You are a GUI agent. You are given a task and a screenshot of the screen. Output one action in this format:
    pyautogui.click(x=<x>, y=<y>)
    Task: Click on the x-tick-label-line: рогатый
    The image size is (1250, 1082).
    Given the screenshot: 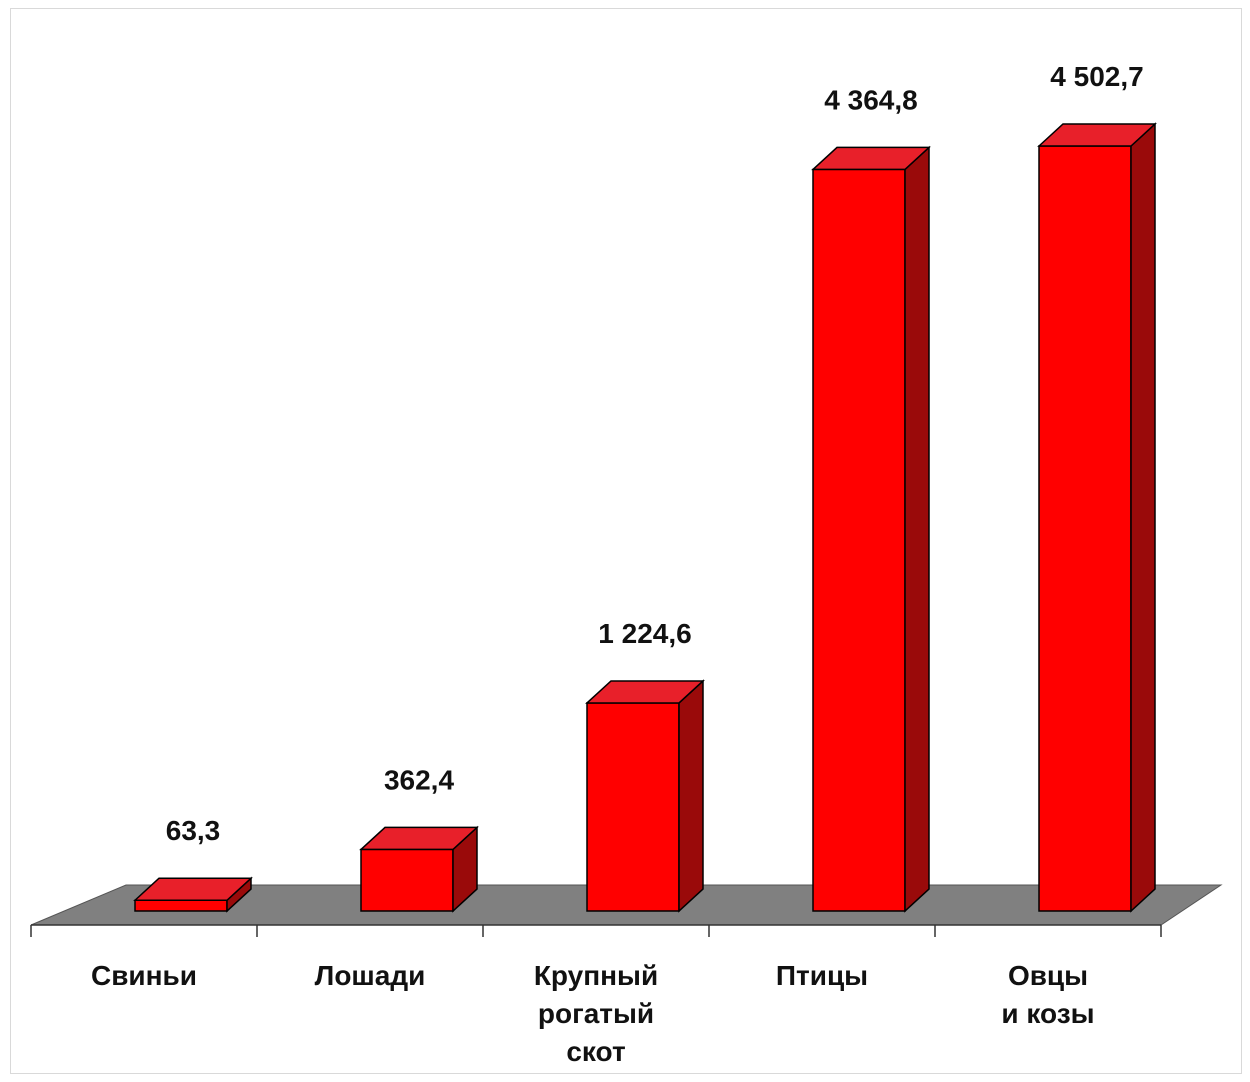 What is the action you would take?
    pyautogui.click(x=596, y=1013)
    